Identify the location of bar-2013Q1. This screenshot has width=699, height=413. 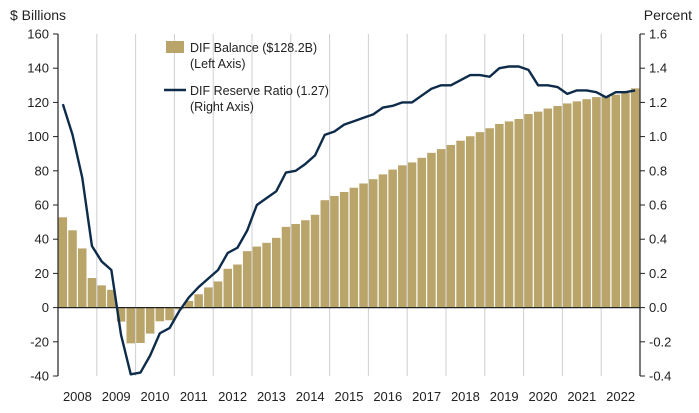
(257, 277).